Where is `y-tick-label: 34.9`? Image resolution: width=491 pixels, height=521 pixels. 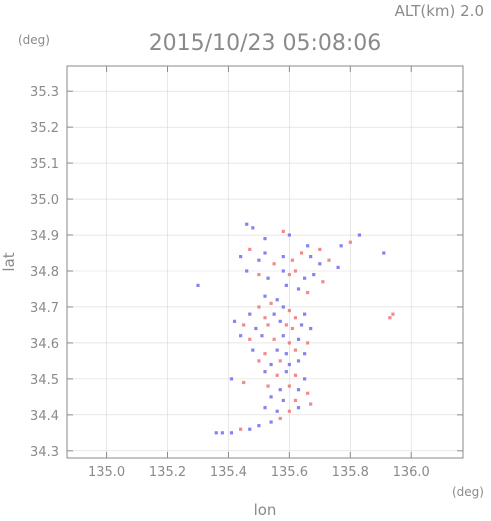
y-tick-label: 34.9 is located at coordinates (44, 236).